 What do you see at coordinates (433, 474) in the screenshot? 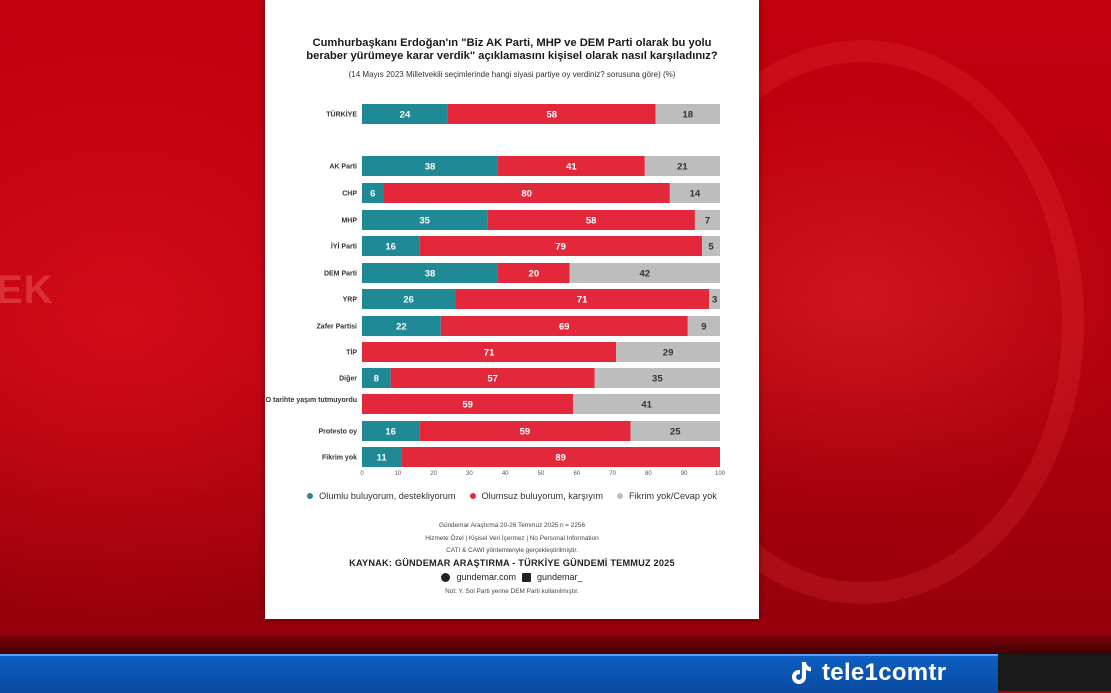
I see `x-tick-label: 20` at bounding box center [433, 474].